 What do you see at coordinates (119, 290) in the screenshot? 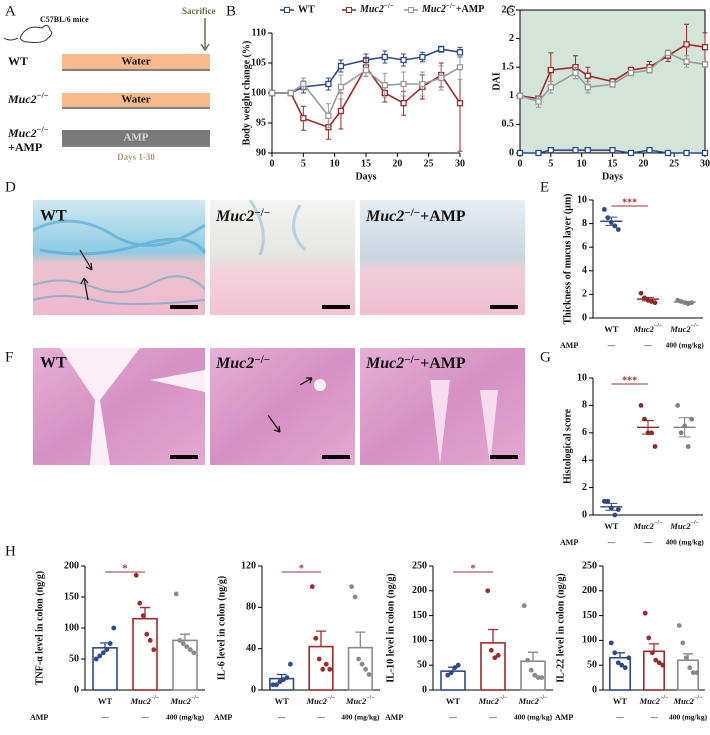
I see `texture` at bounding box center [119, 290].